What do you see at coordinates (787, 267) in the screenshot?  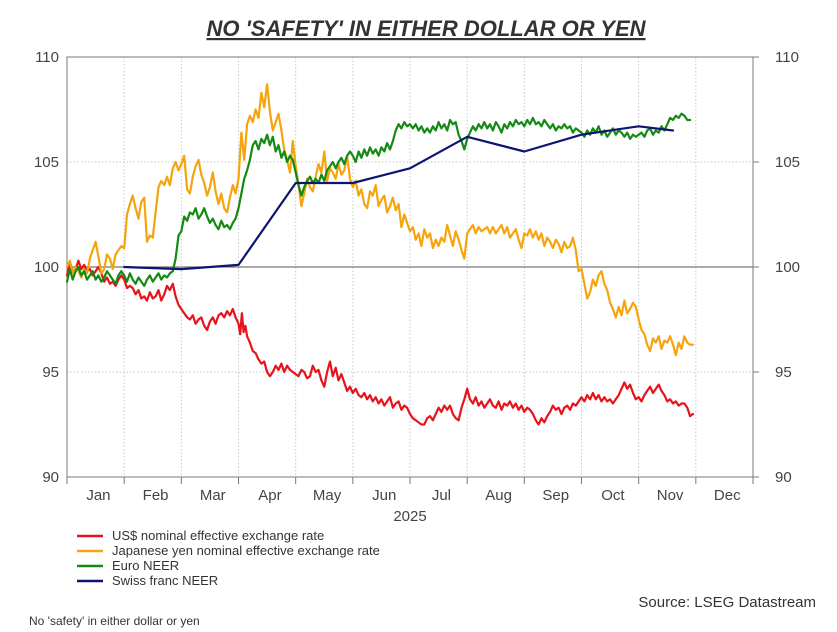 I see `y-tick-label-right: 100` at bounding box center [787, 267].